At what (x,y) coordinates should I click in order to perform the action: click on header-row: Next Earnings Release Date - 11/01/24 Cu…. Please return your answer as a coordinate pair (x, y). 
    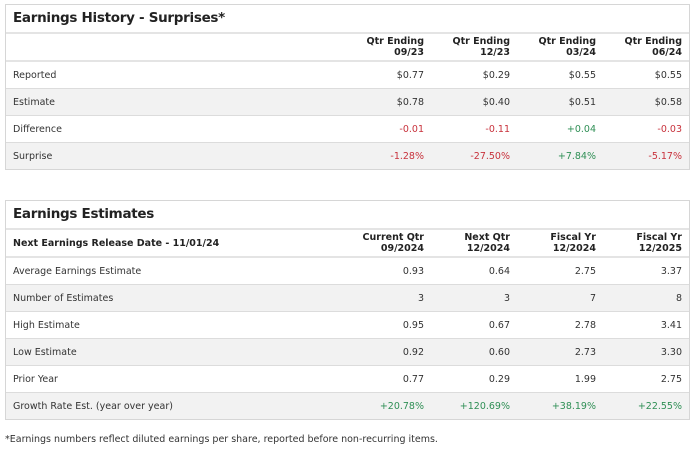
    Looking at the image, I should click on (347, 244).